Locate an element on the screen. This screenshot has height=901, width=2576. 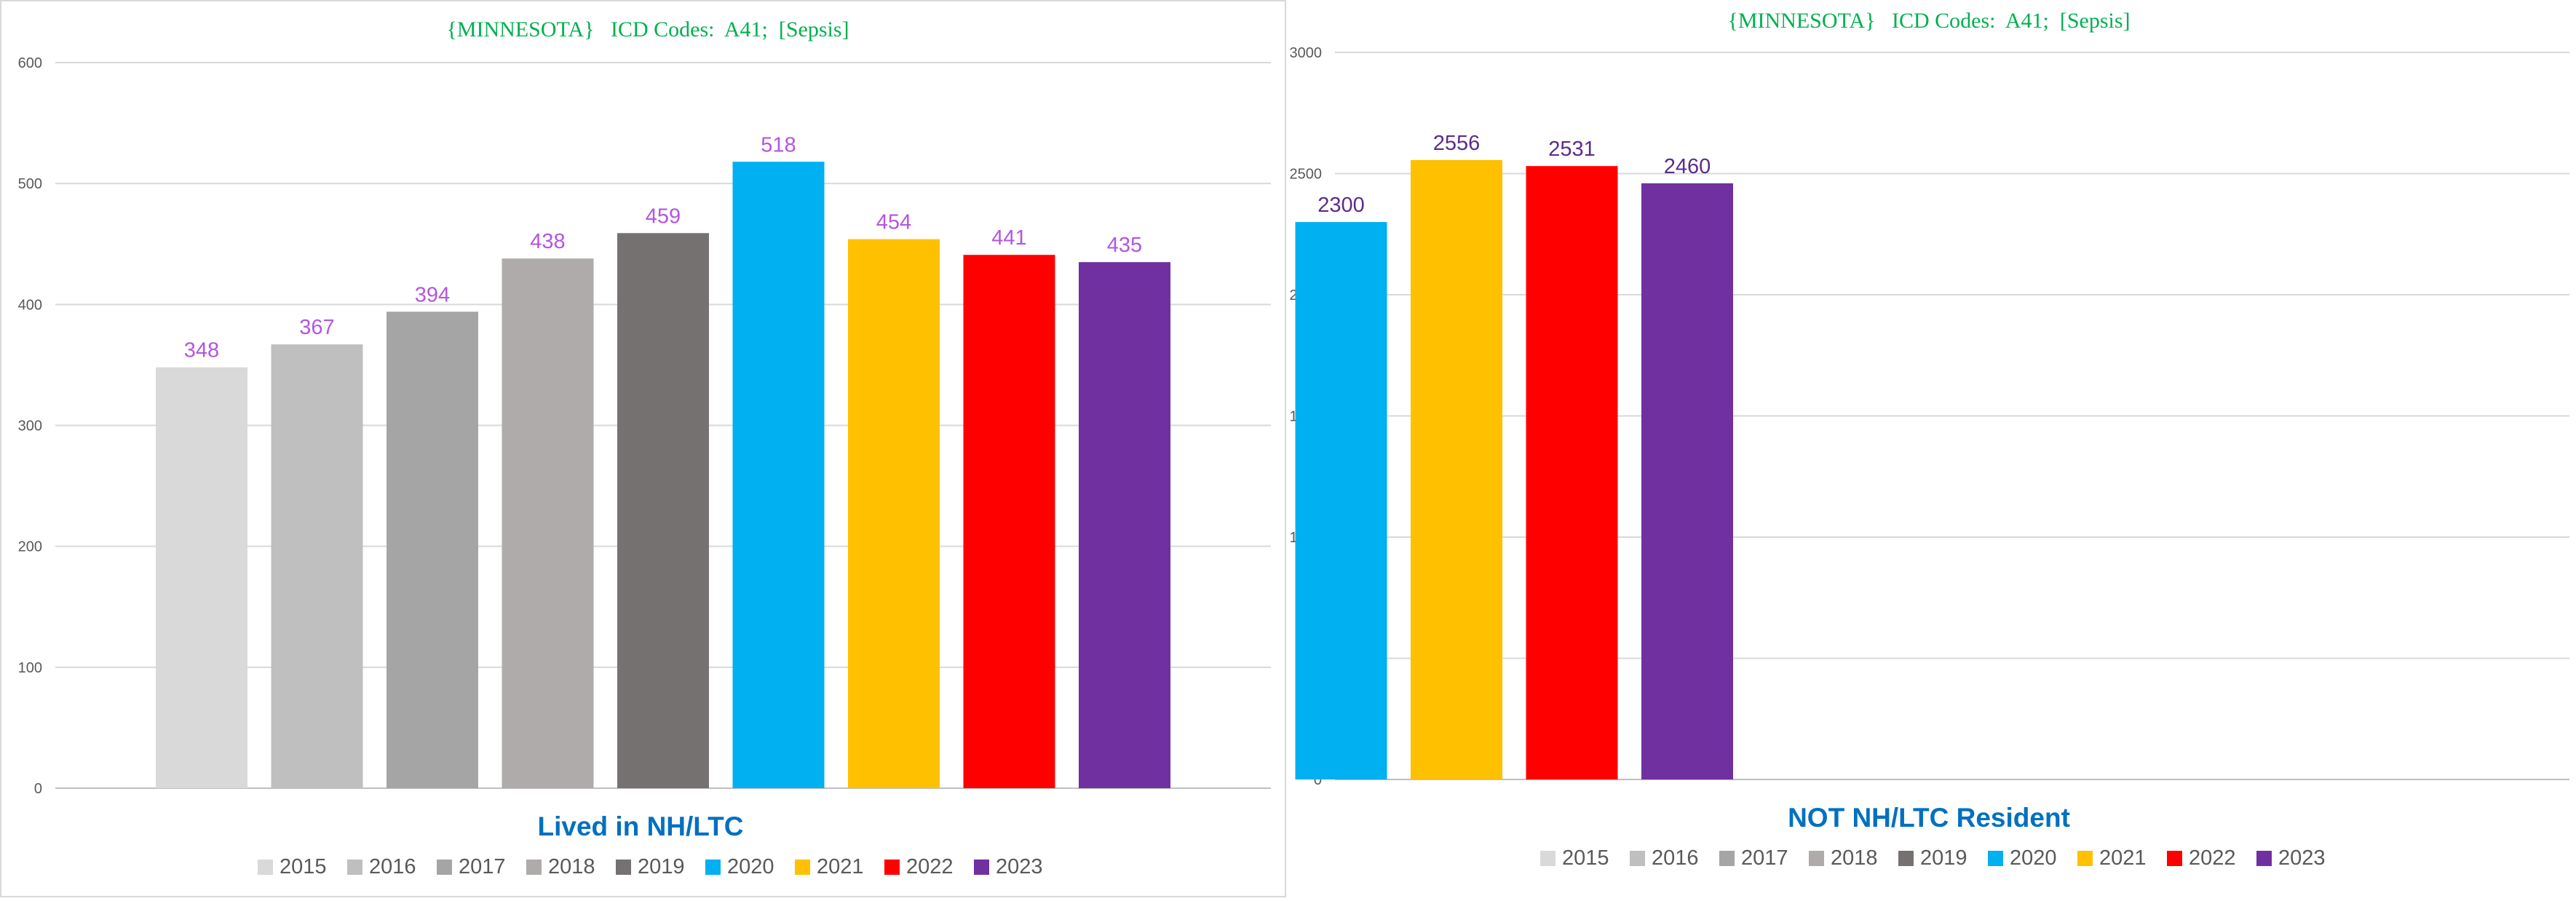
y-tick-label: 3000 is located at coordinates (1306, 53).